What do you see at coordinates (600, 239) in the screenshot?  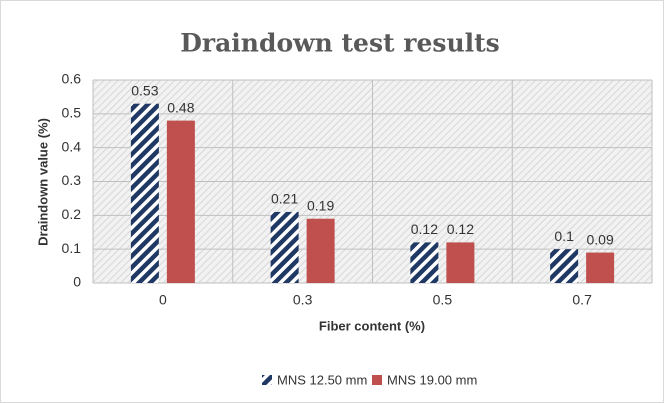 I see `data-label: 0.09` at bounding box center [600, 239].